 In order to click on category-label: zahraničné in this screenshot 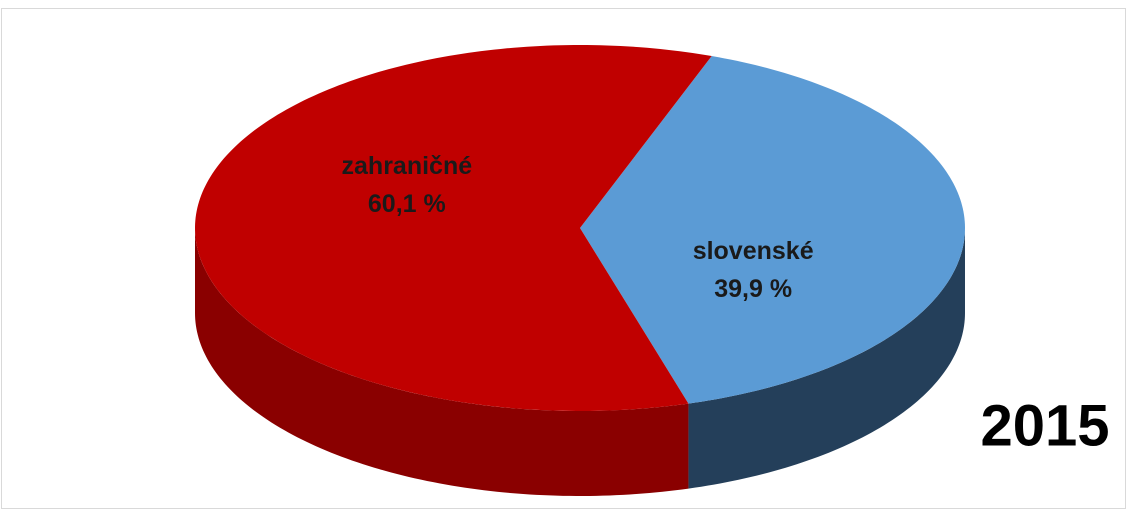, I will do `click(407, 166)`.